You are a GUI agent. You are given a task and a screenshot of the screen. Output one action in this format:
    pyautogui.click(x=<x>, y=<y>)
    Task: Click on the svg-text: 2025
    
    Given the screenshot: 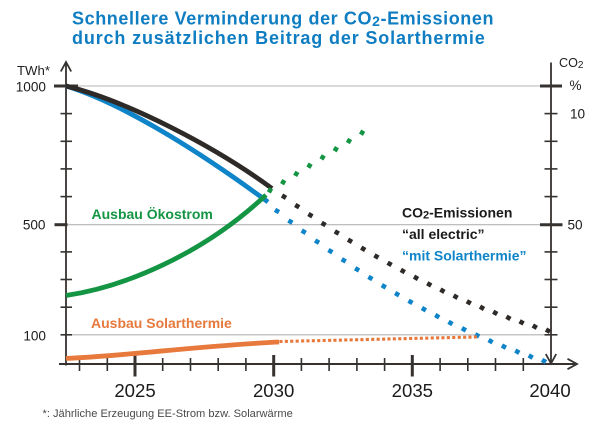 What is the action you would take?
    pyautogui.click(x=134, y=390)
    